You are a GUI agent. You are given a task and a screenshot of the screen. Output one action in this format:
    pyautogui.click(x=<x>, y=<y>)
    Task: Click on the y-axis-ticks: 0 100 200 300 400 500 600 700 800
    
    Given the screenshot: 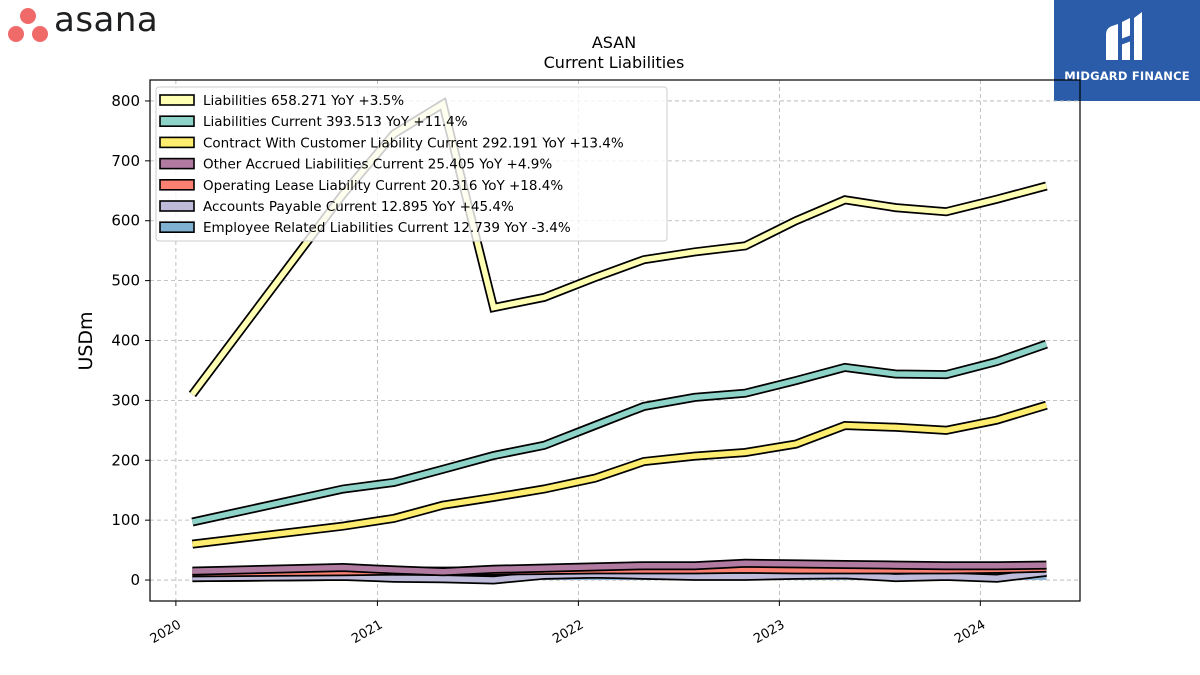 What is the action you would take?
    pyautogui.click(x=130, y=340)
    